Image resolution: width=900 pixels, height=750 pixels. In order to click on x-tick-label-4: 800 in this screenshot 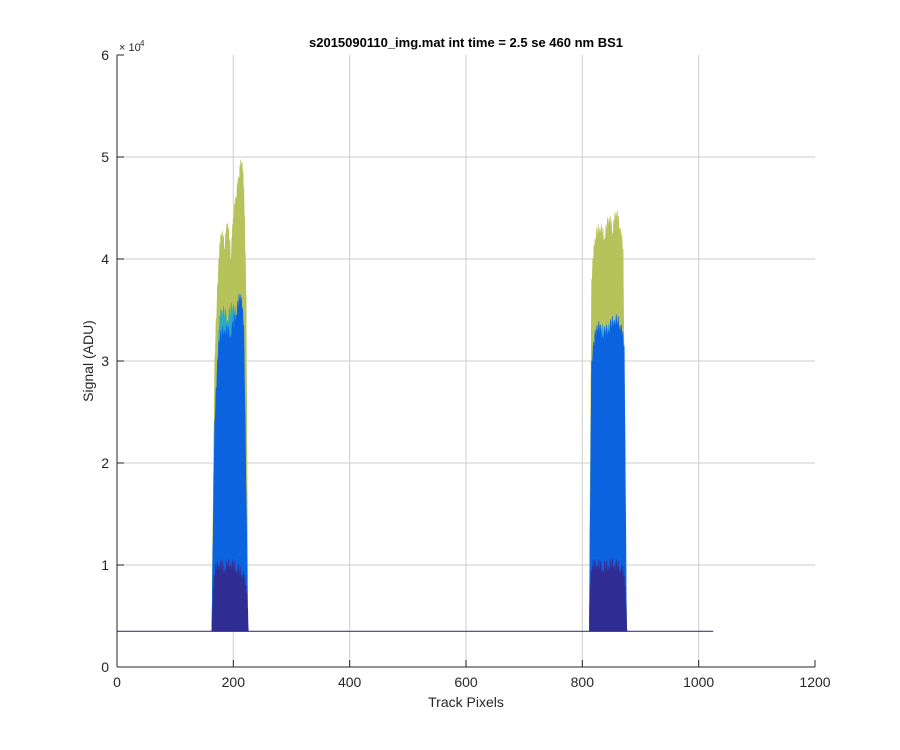, I will do `click(583, 682)`.